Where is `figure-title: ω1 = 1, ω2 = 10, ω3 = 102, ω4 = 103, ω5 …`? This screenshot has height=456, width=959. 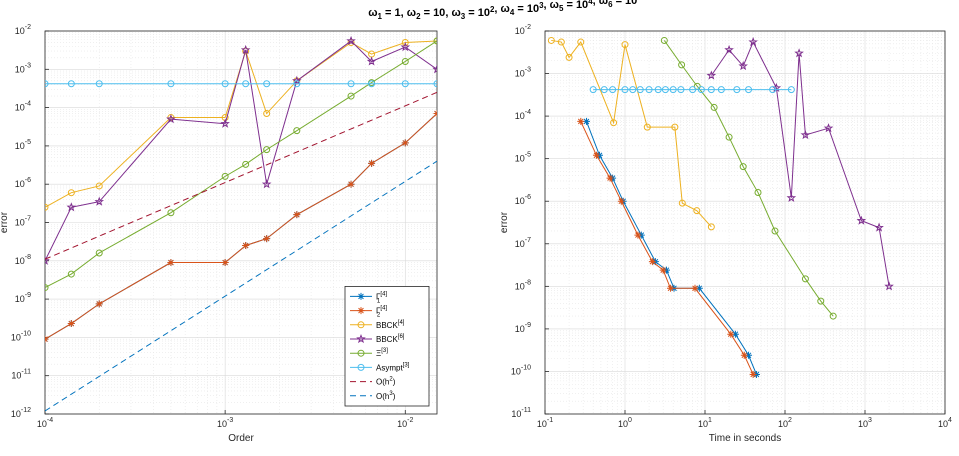 figure-title: ω1 = 1, ω2 = 10, ω3 = 102, ω4 = 103, ω5 … is located at coordinates (505, 10).